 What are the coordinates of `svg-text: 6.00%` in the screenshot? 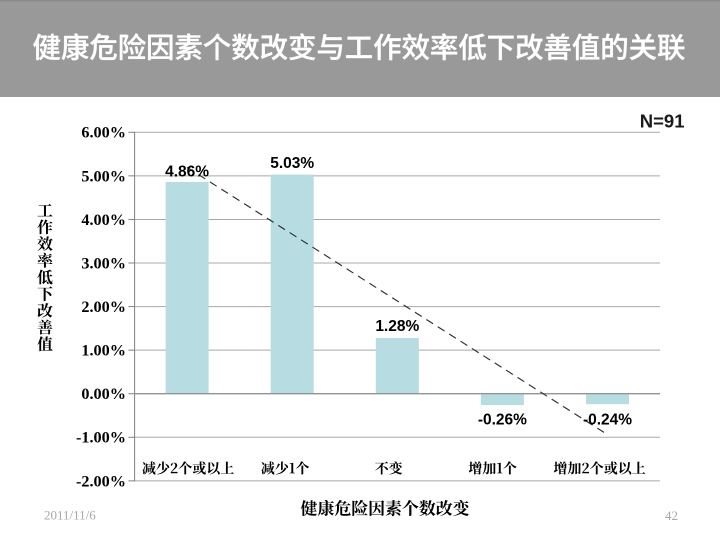 It's located at (103, 133).